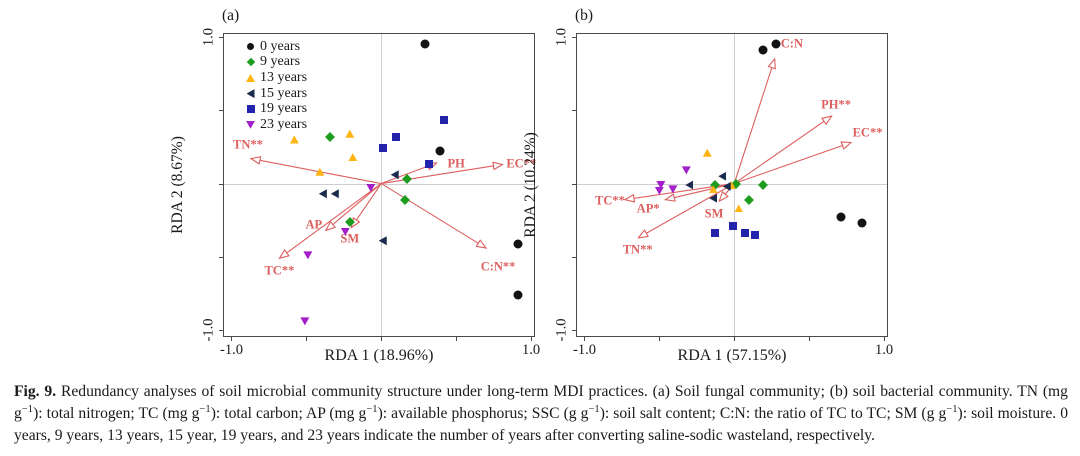  What do you see at coordinates (714, 213) in the screenshot?
I see `env-arrow-label: SM` at bounding box center [714, 213].